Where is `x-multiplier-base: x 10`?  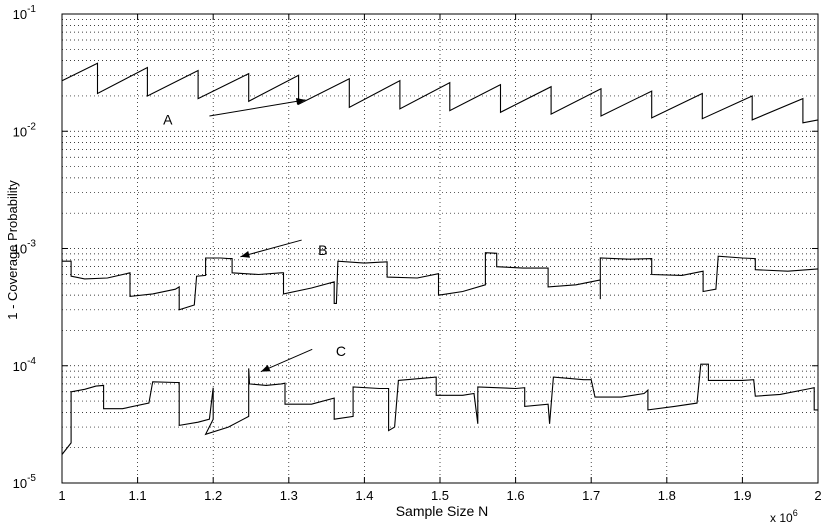
x-multiplier-base: x 10 is located at coordinates (781, 518).